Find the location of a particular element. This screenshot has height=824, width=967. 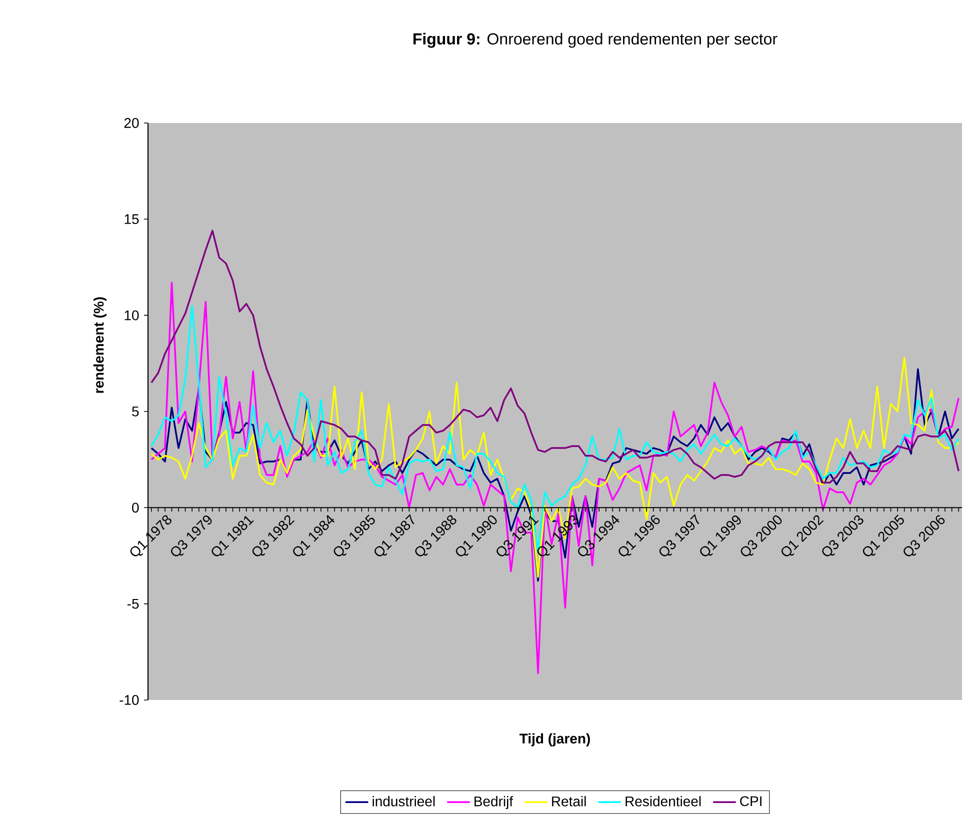

legend-label: Residentieel is located at coordinates (663, 801).